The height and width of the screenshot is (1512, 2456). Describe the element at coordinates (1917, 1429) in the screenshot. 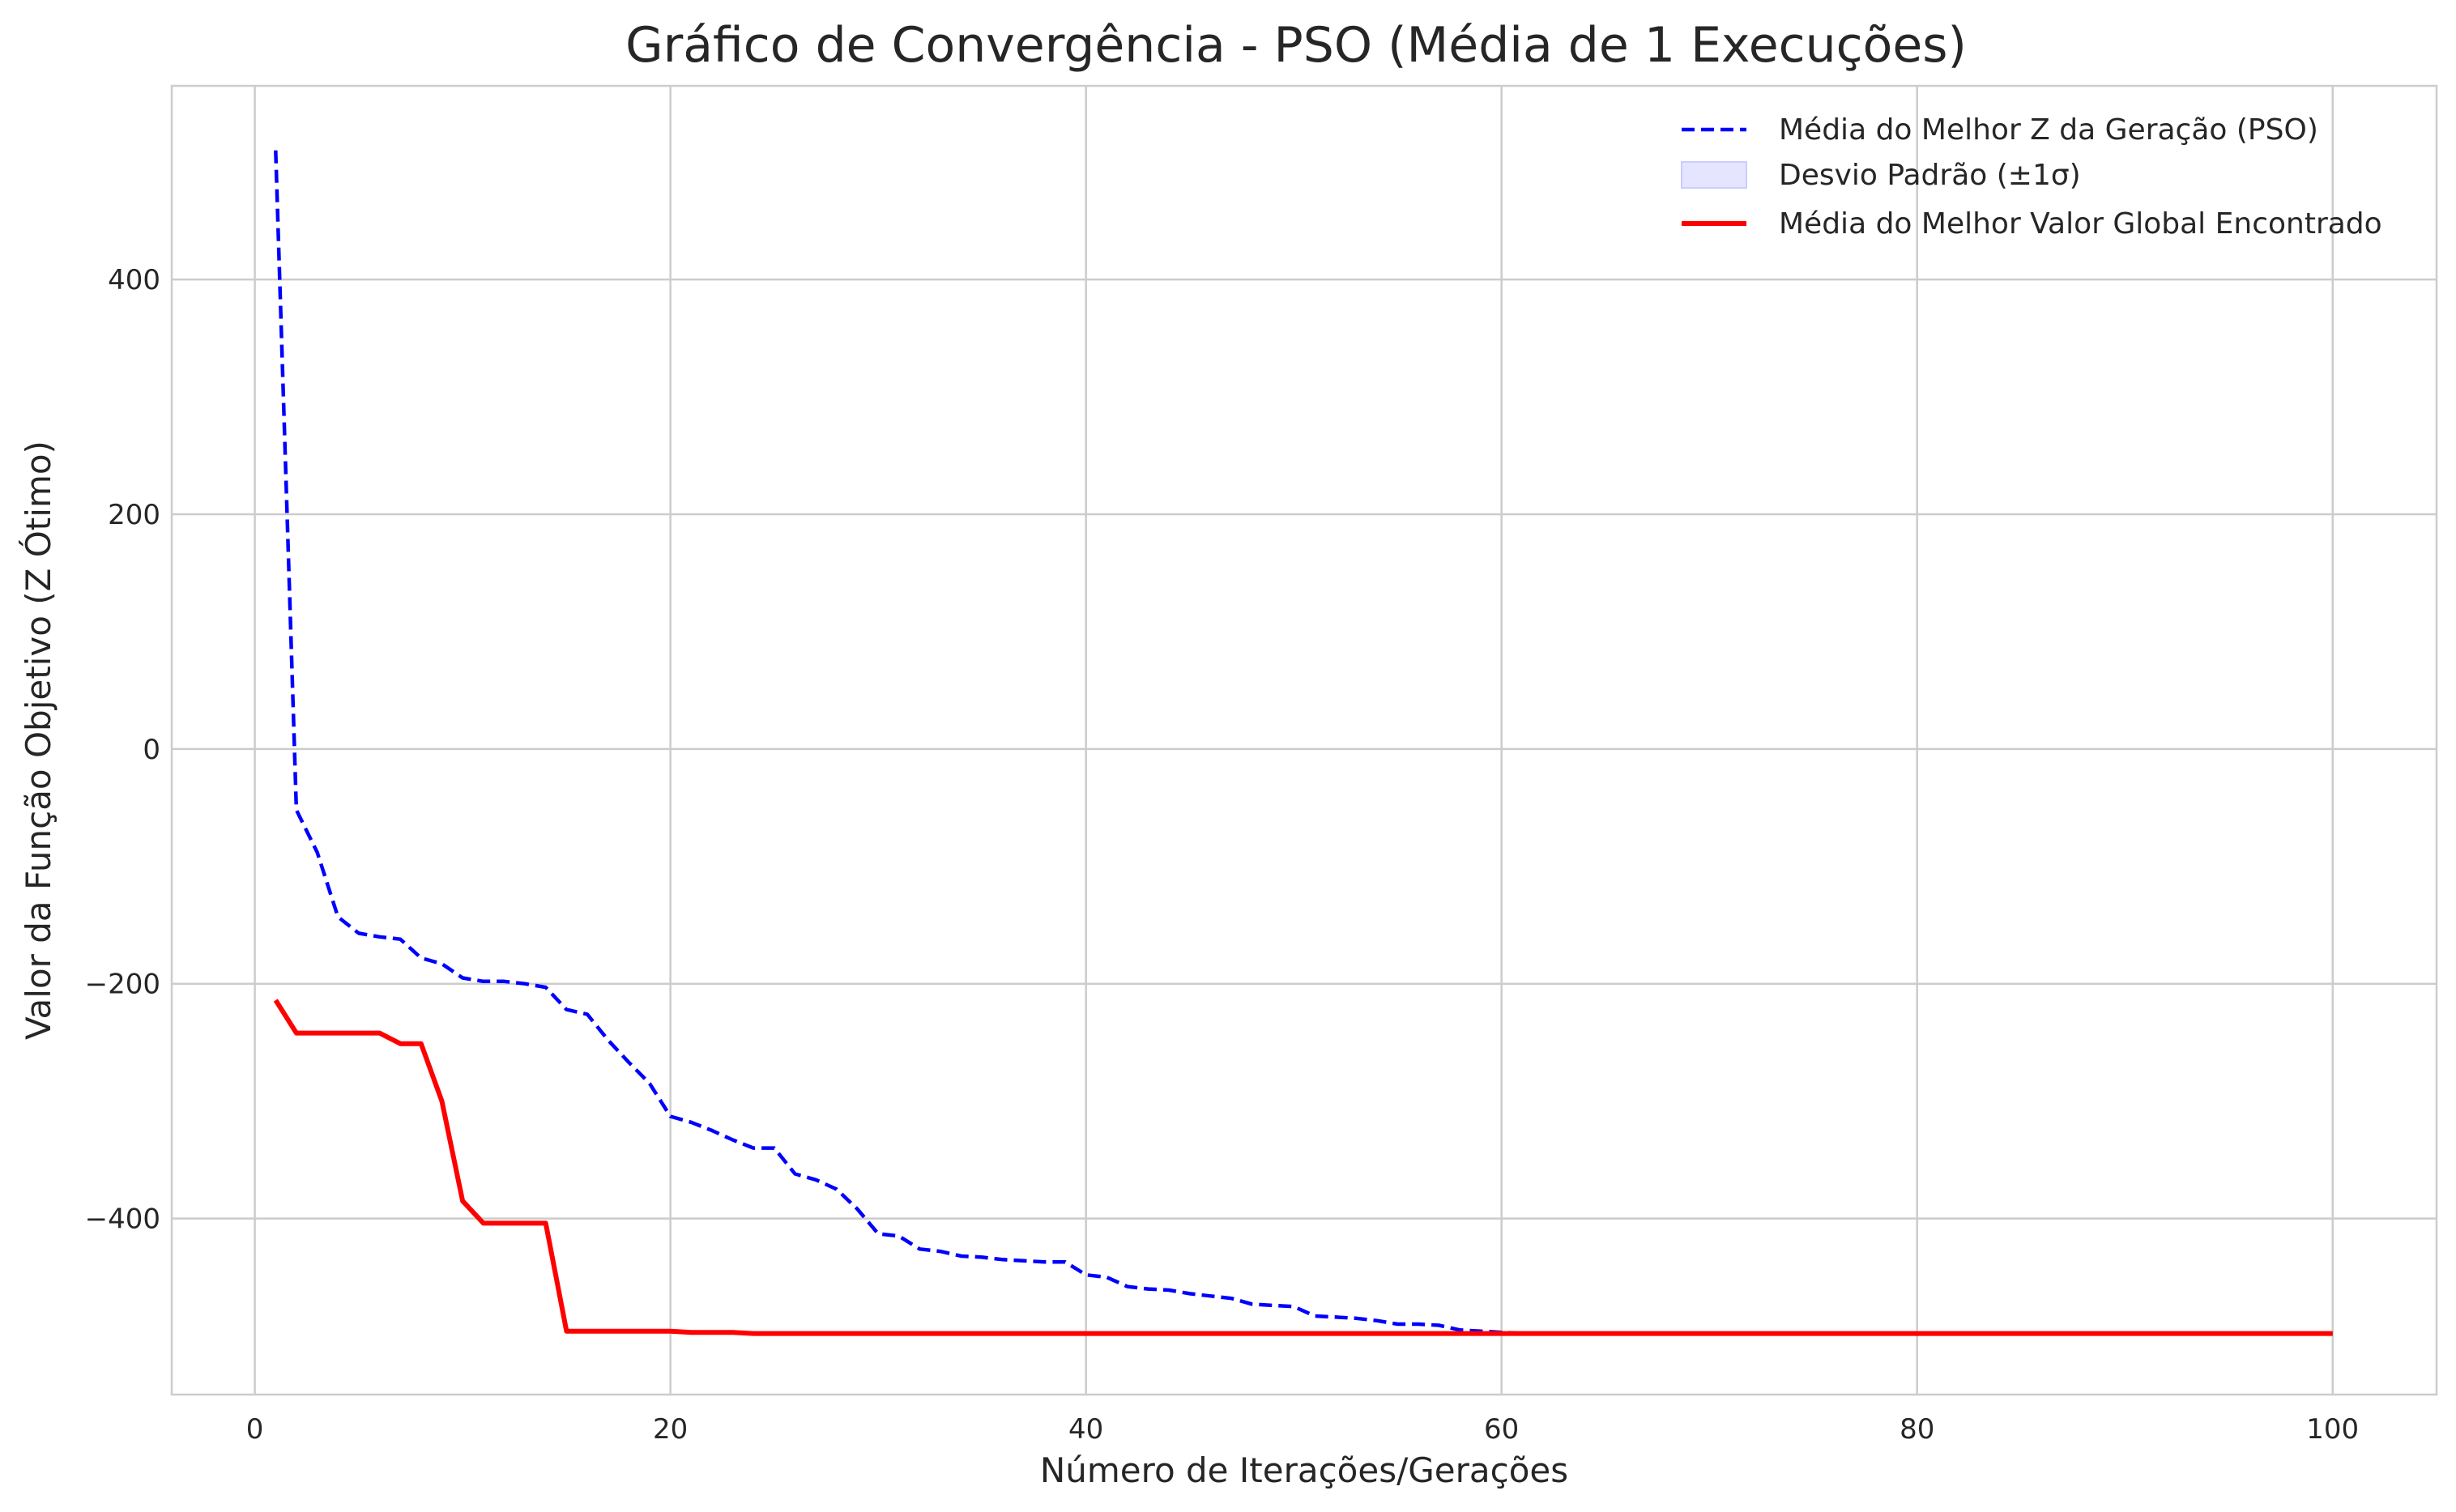

I see `x-tick-label: 80` at that location.